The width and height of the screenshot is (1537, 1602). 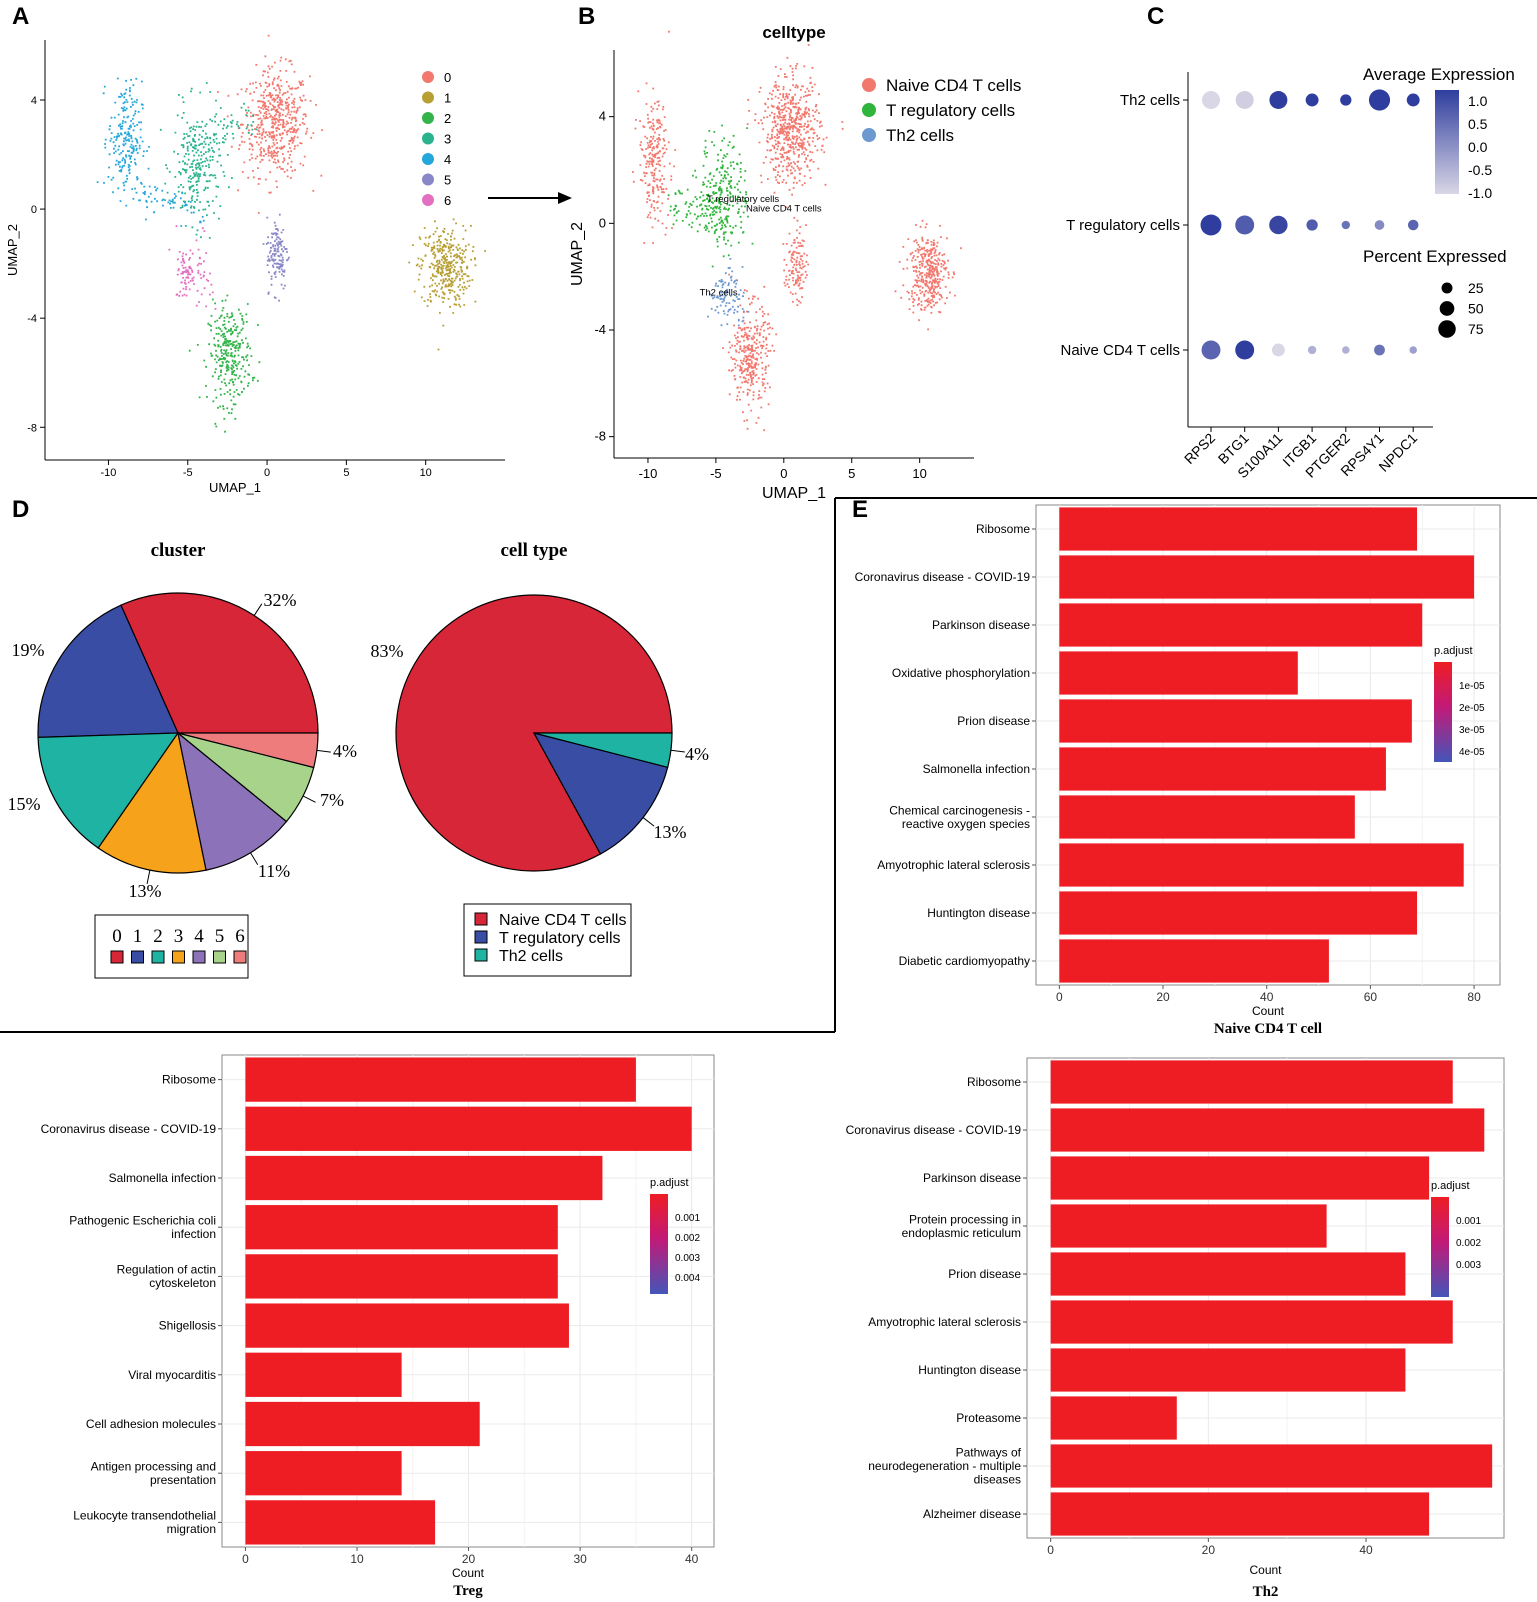 I want to click on color-legend-bar, so click(x=1447, y=142).